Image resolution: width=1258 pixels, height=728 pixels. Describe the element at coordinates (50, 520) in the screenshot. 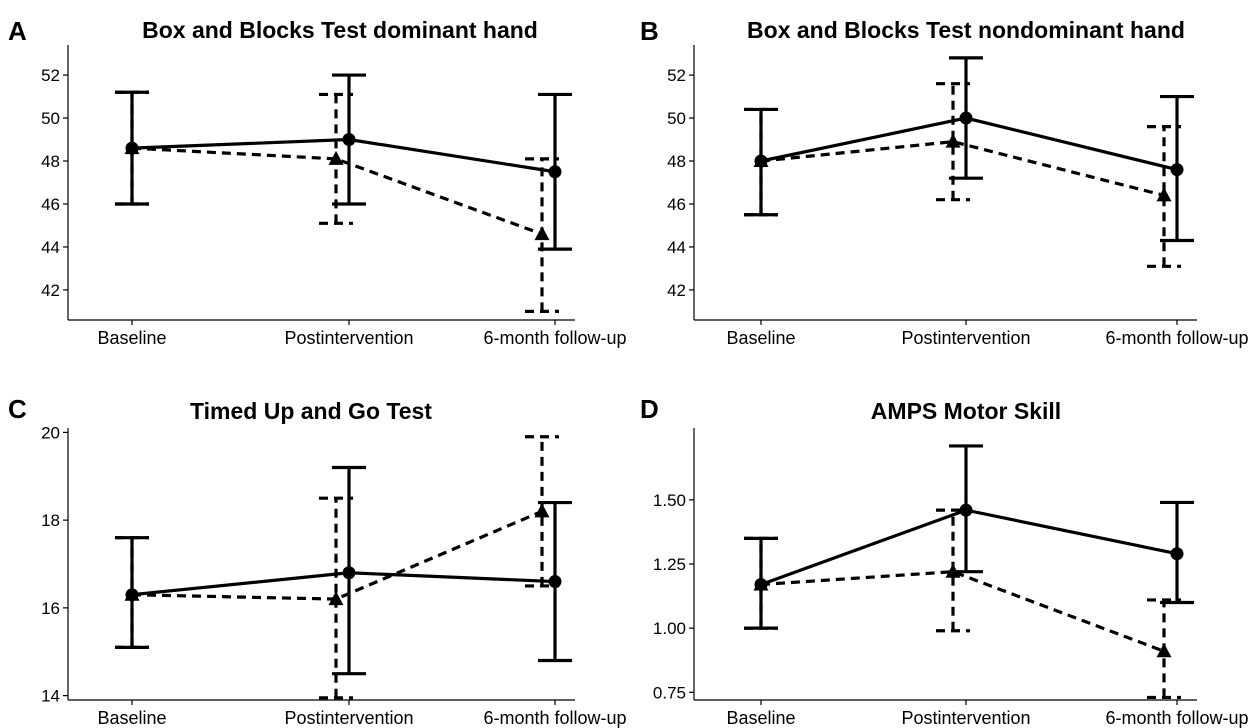

I see `y-tick-label: 18` at that location.